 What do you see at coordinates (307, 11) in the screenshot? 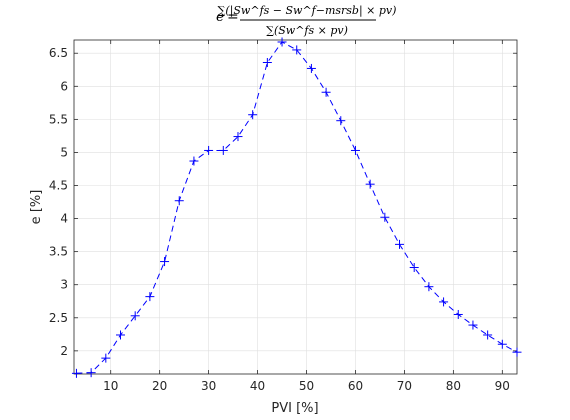
I see `title-numerator: ∑(|Sw^fs − Sw^f−msrsb| × pv)` at bounding box center [307, 11].